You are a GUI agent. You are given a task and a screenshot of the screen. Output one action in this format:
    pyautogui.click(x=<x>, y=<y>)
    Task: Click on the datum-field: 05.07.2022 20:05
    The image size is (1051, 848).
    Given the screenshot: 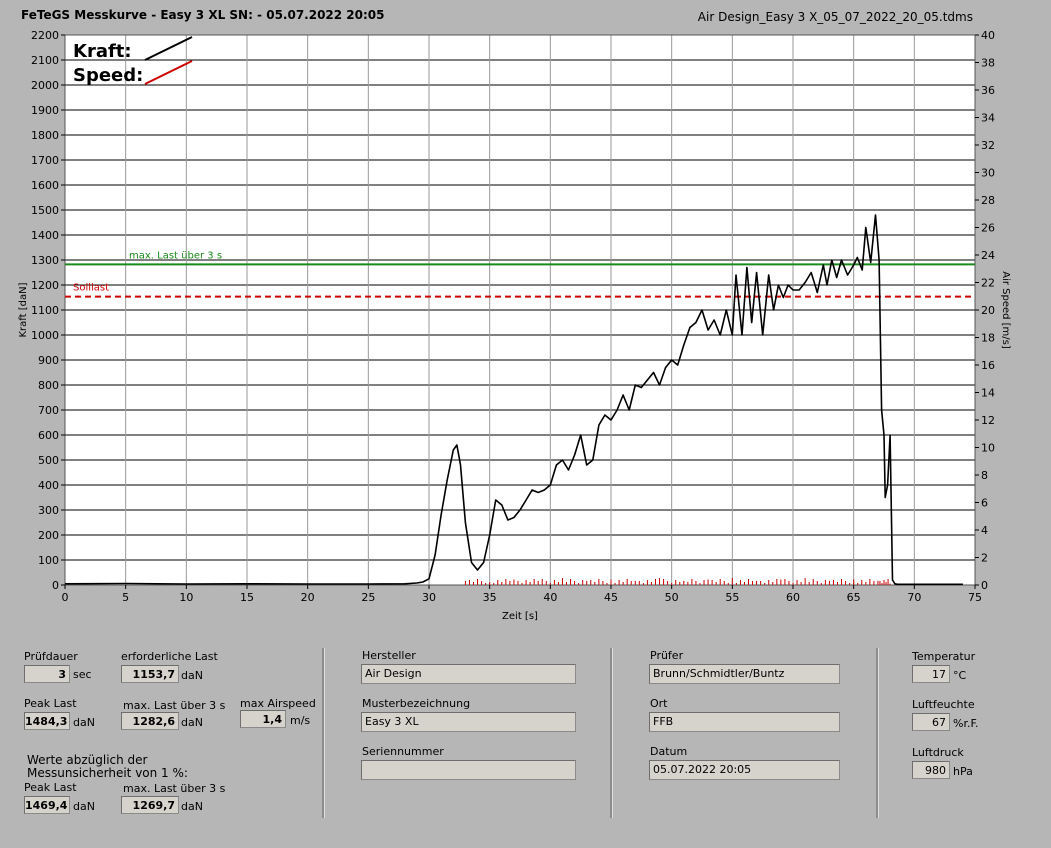 What is the action you would take?
    pyautogui.click(x=744, y=770)
    